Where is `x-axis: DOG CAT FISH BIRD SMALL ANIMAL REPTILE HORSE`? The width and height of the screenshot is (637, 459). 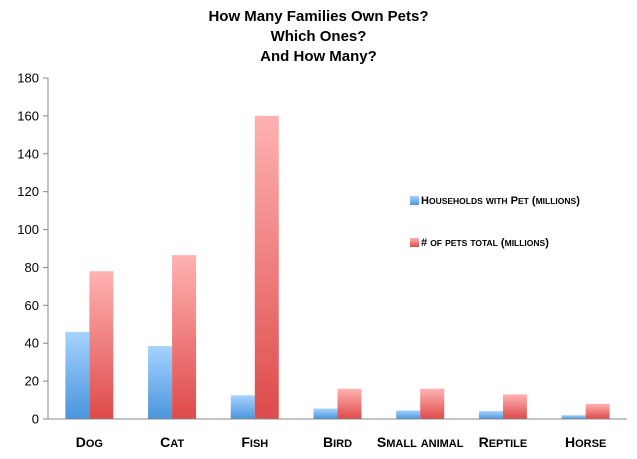
x-axis: DOG CAT FISH BIRD SMALL ANIMAL REPTILE HORSE is located at coordinates (341, 442).